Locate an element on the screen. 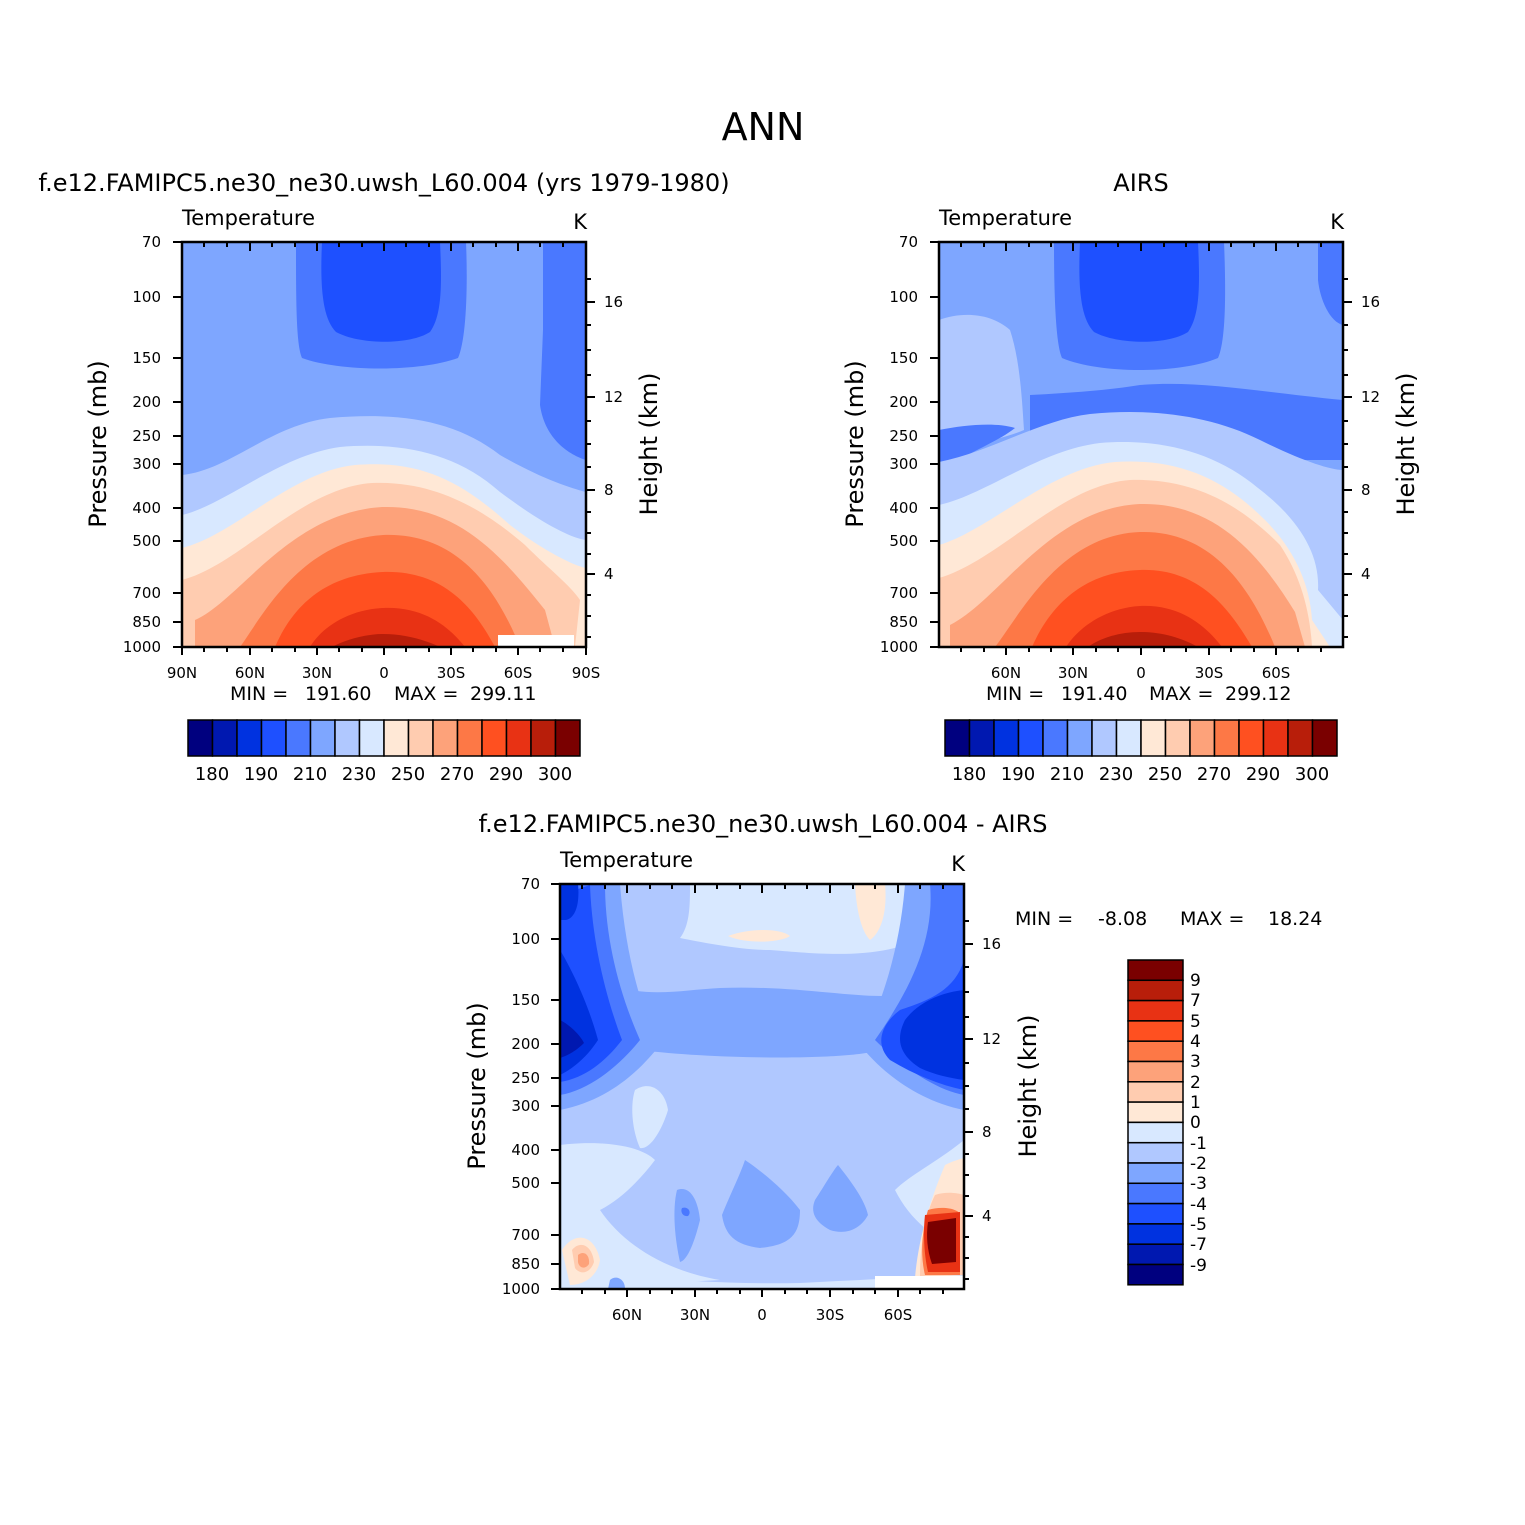  y-axis-label: Pressure (mb) is located at coordinates (477, 1085).